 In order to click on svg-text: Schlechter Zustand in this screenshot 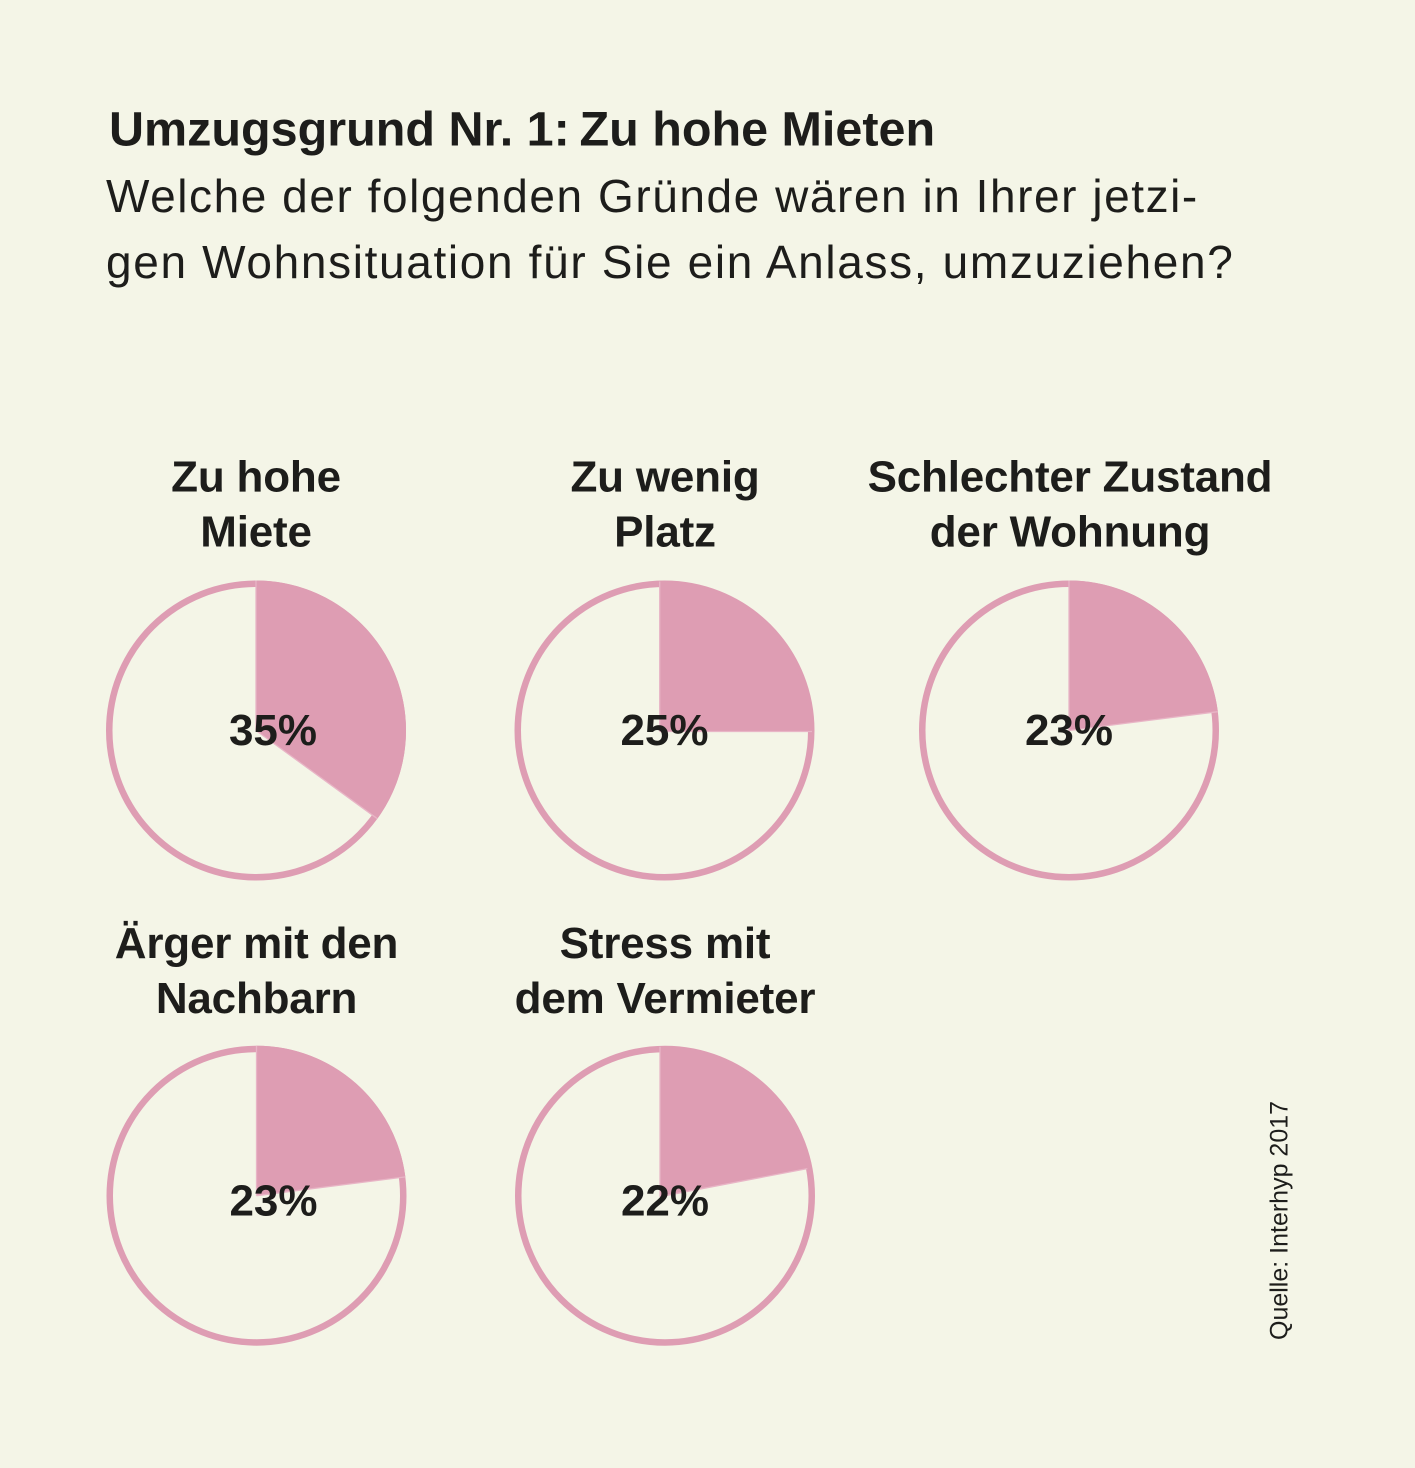, I will do `click(1070, 476)`.